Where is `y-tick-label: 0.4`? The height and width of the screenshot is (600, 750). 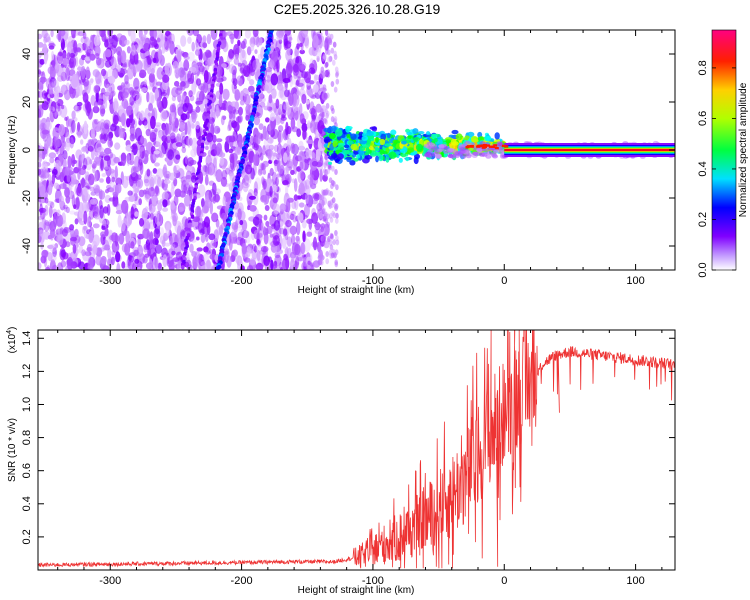 y-tick-label: 0.4 is located at coordinates (27, 503).